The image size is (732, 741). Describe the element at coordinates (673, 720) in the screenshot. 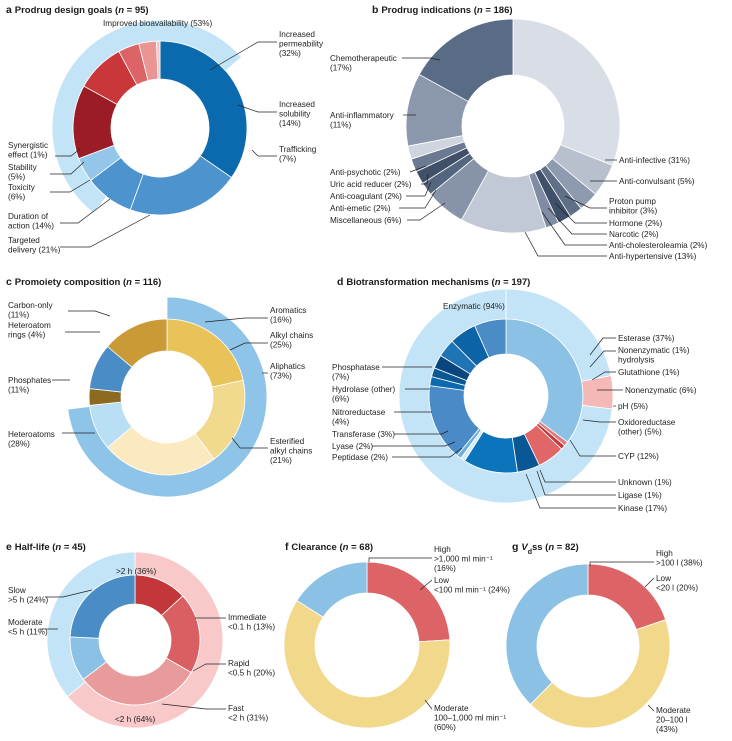

I see `chart-g-label-2: Moderate 20–100 l (43%)` at that location.